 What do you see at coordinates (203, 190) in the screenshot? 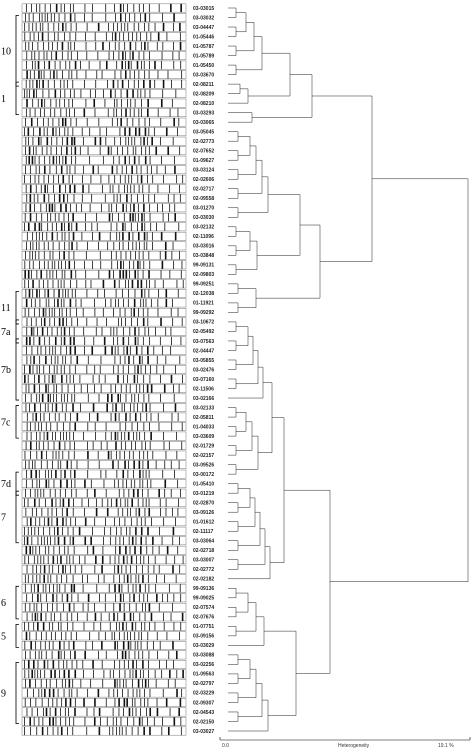
I see `isolate-label: 02-02717` at bounding box center [203, 190].